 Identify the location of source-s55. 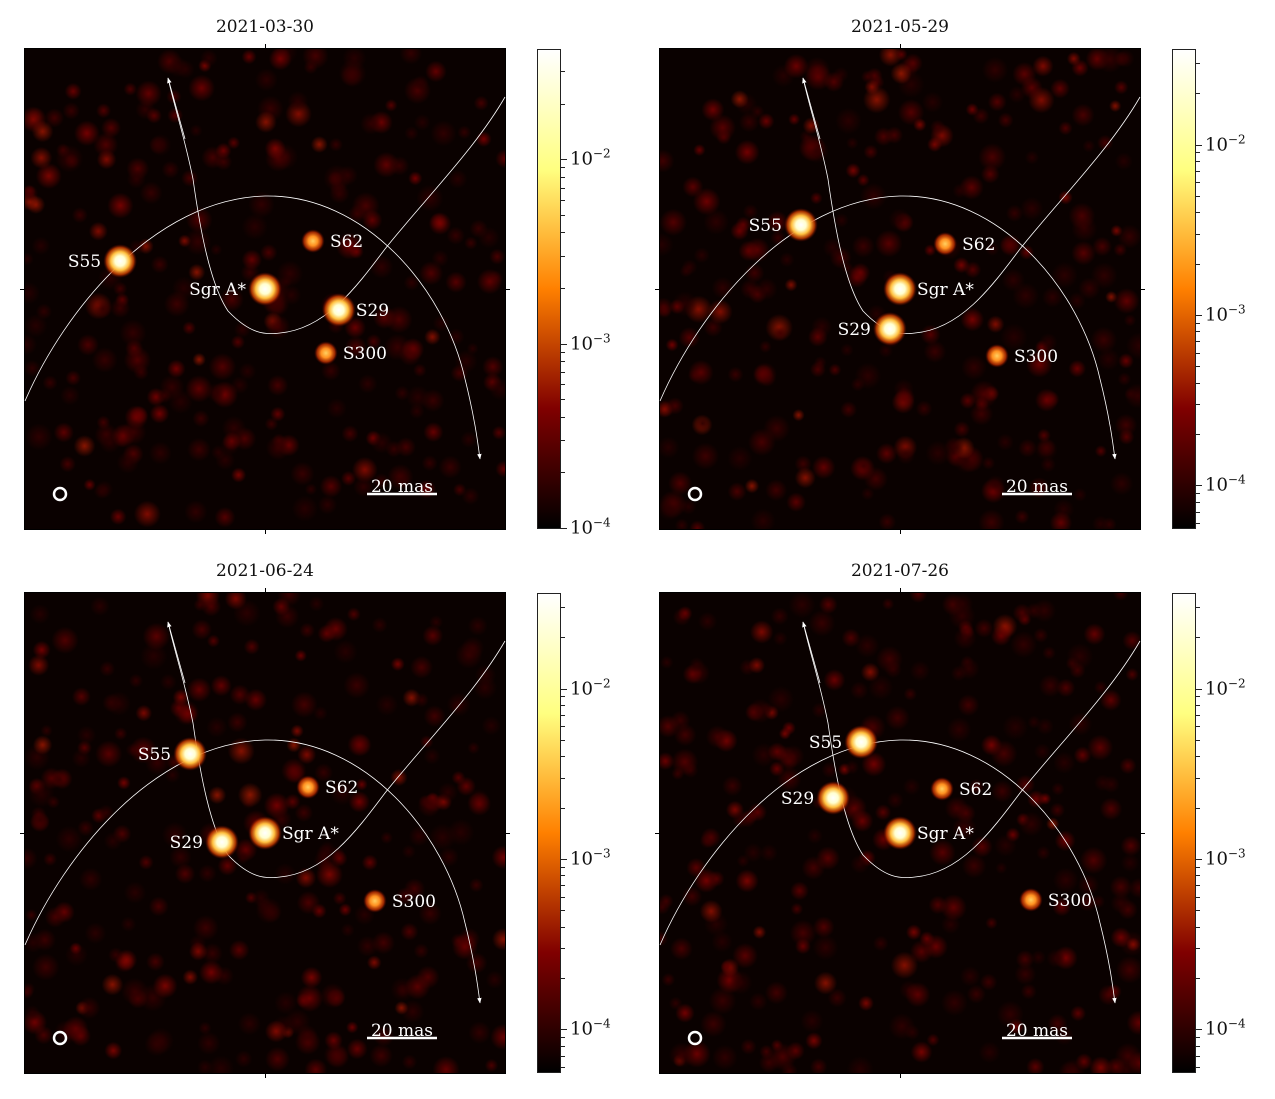
(120, 261).